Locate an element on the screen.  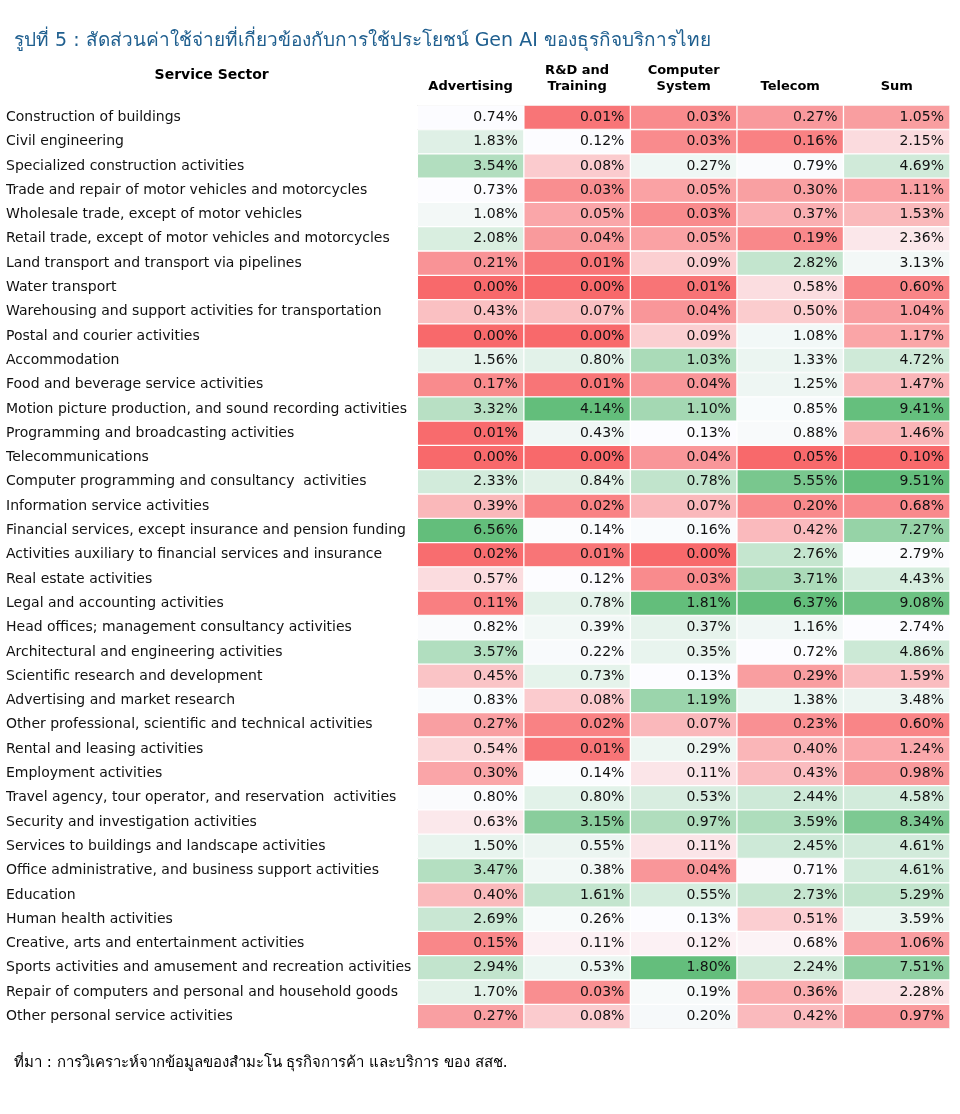
data-label: 1.04% is located at coordinates (921, 310).